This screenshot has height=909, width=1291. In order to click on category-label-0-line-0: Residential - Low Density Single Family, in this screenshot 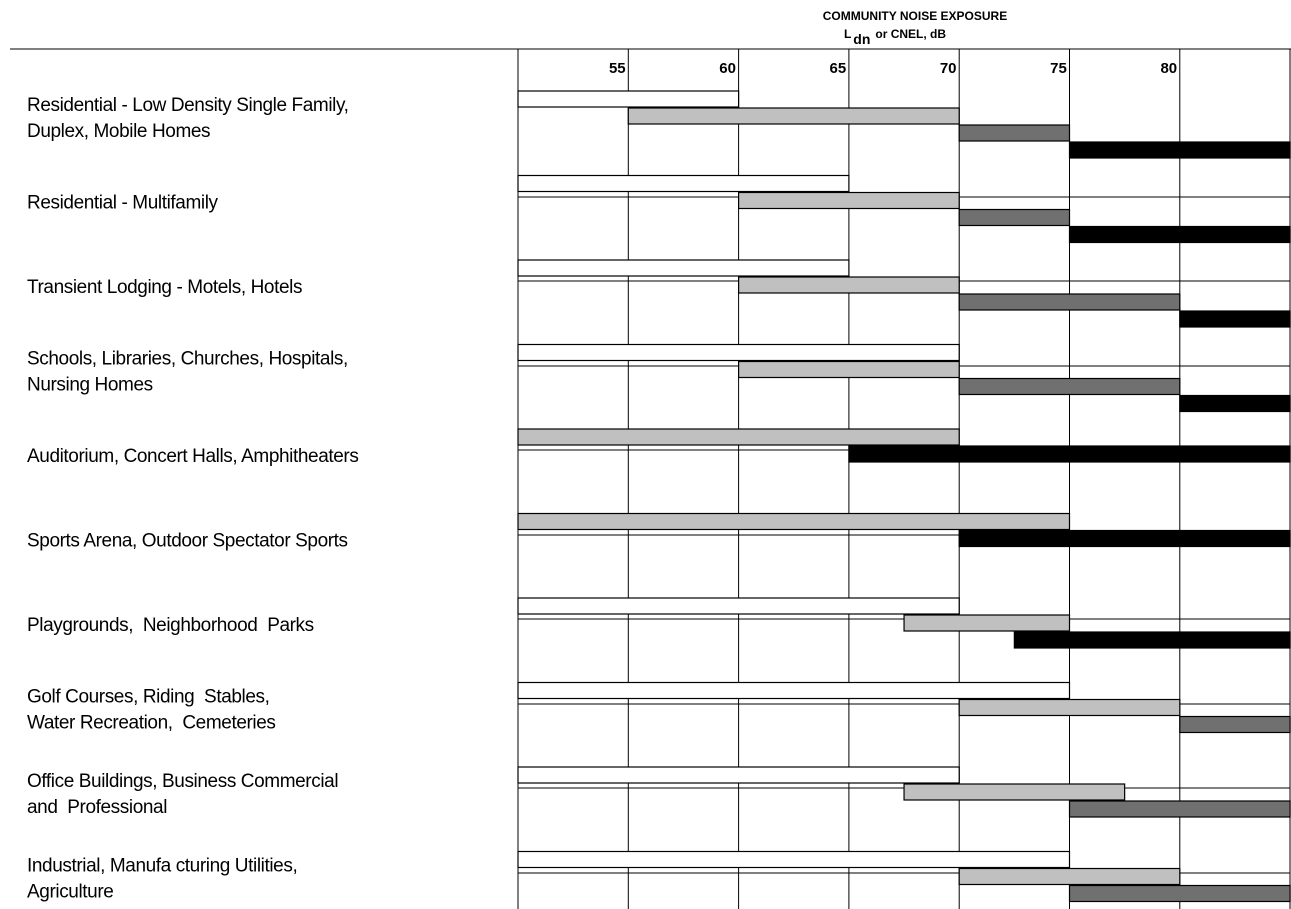, I will do `click(188, 105)`.